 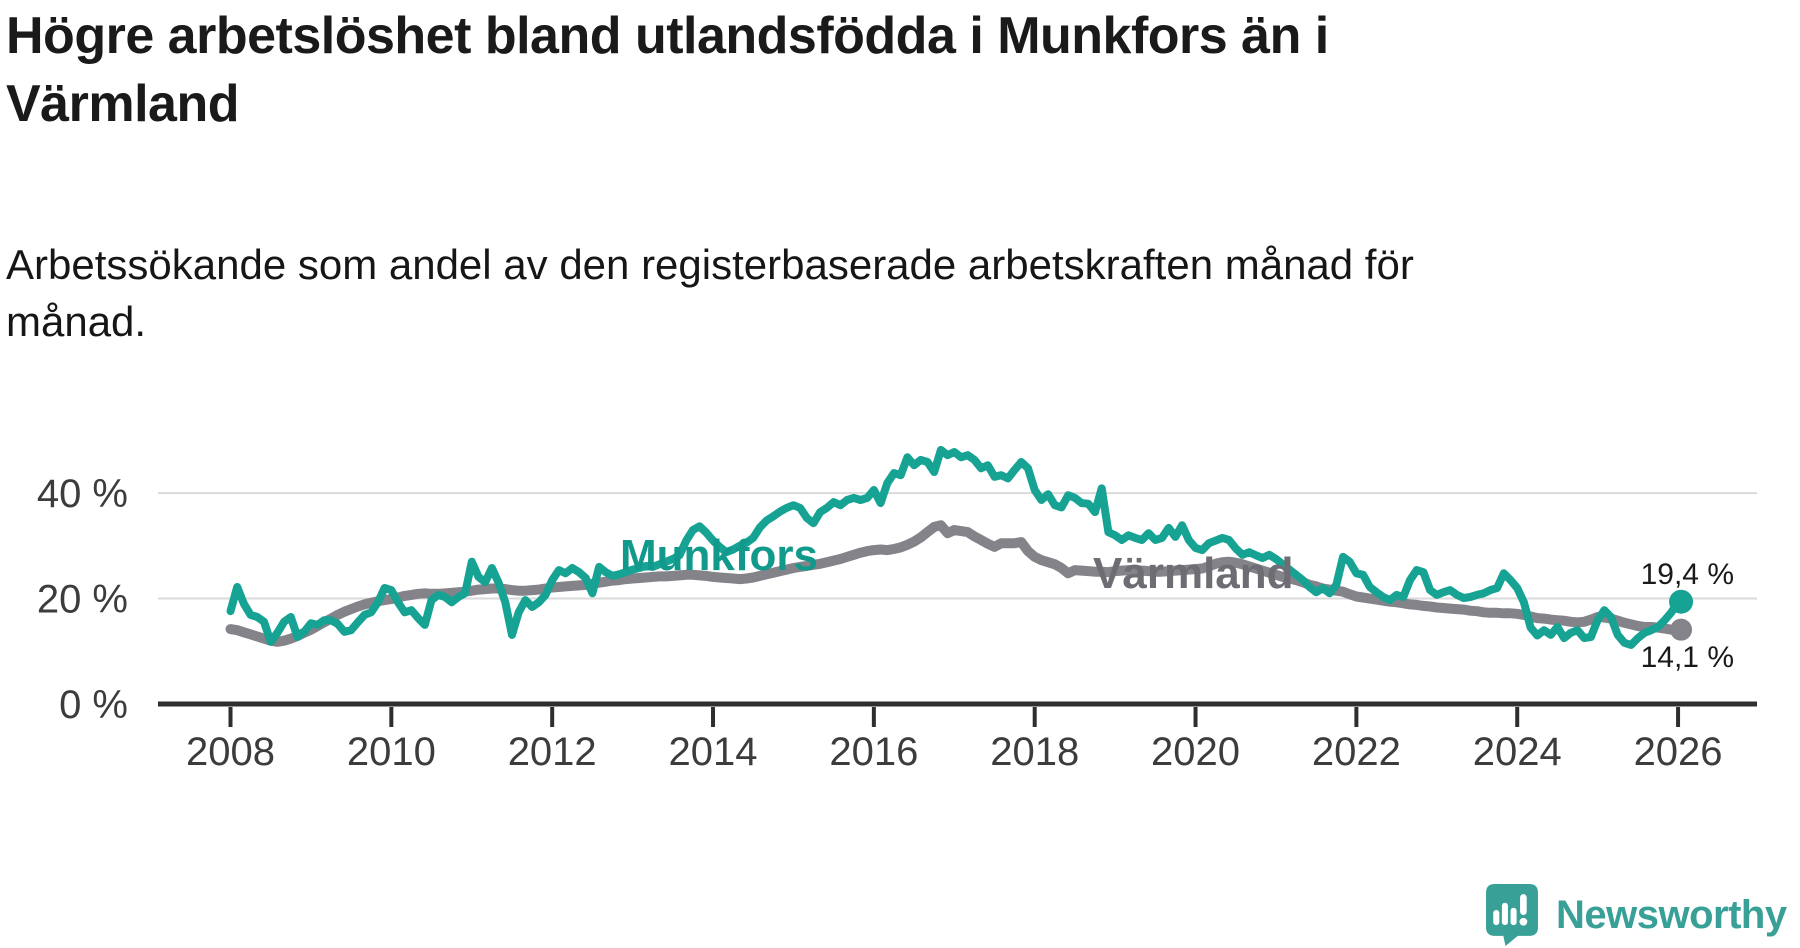 What do you see at coordinates (1177, 602) in the screenshot?
I see `chart-annotations: Munkfors Värmland 19,4 % 14,1 %` at bounding box center [1177, 602].